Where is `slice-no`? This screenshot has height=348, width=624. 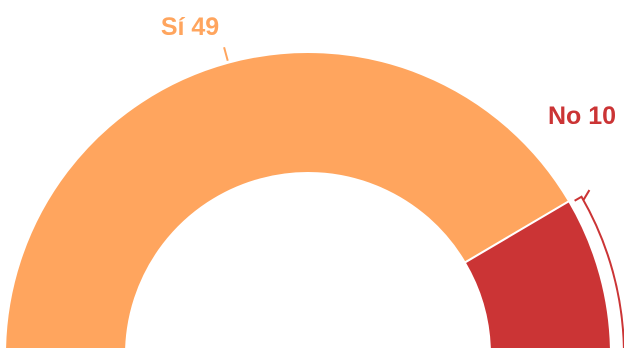
slice-no is located at coordinates (537, 273).